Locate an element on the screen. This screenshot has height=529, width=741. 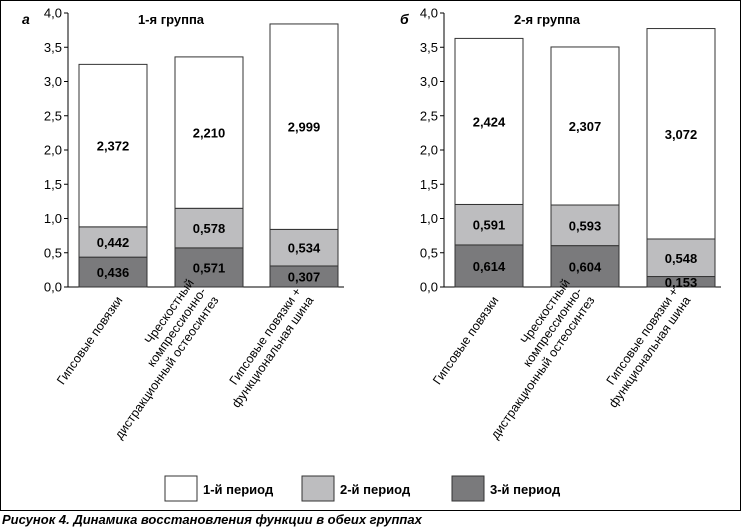
data-label: 0,593 is located at coordinates (585, 225).